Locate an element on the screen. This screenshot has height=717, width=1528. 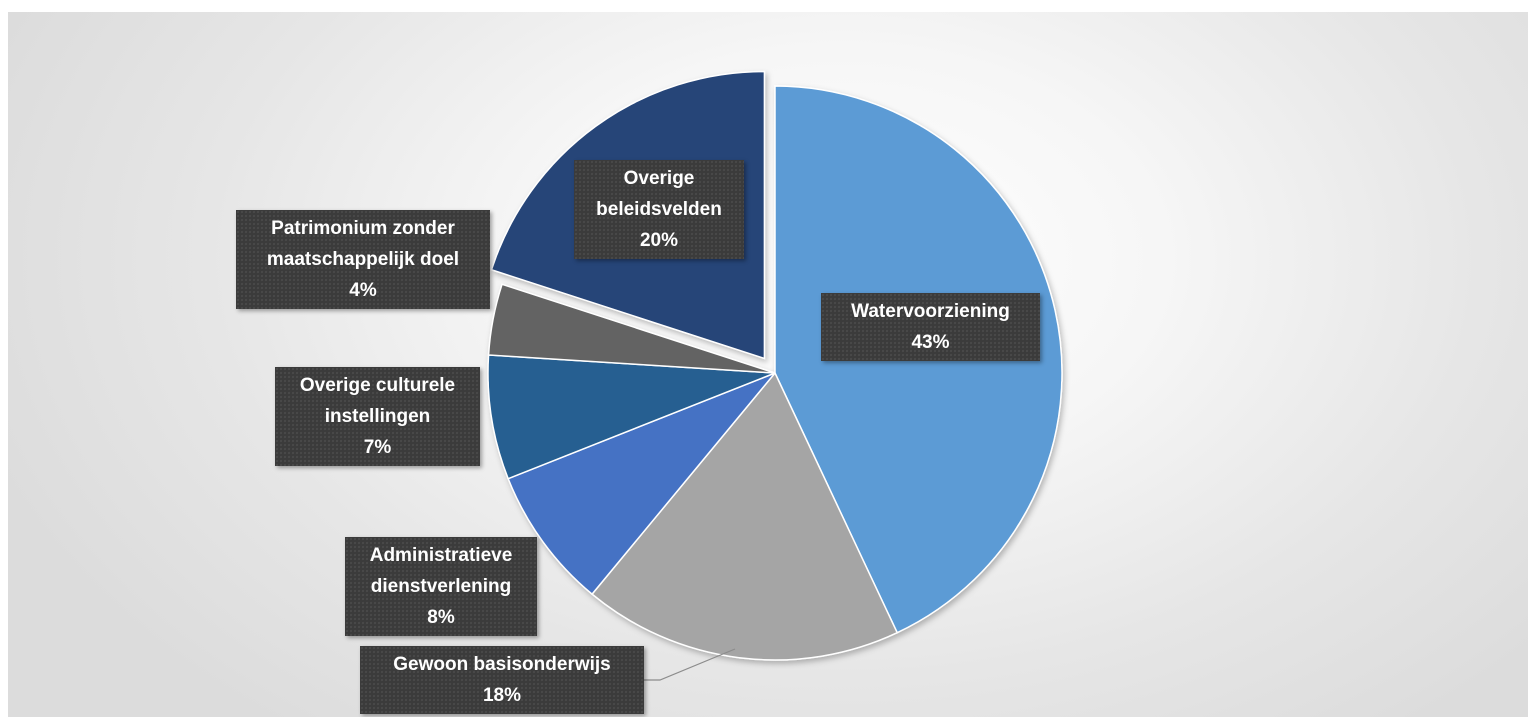
data-label-overige-beleidsvelden: Overige beleidsvelden 20% is located at coordinates (659, 209).